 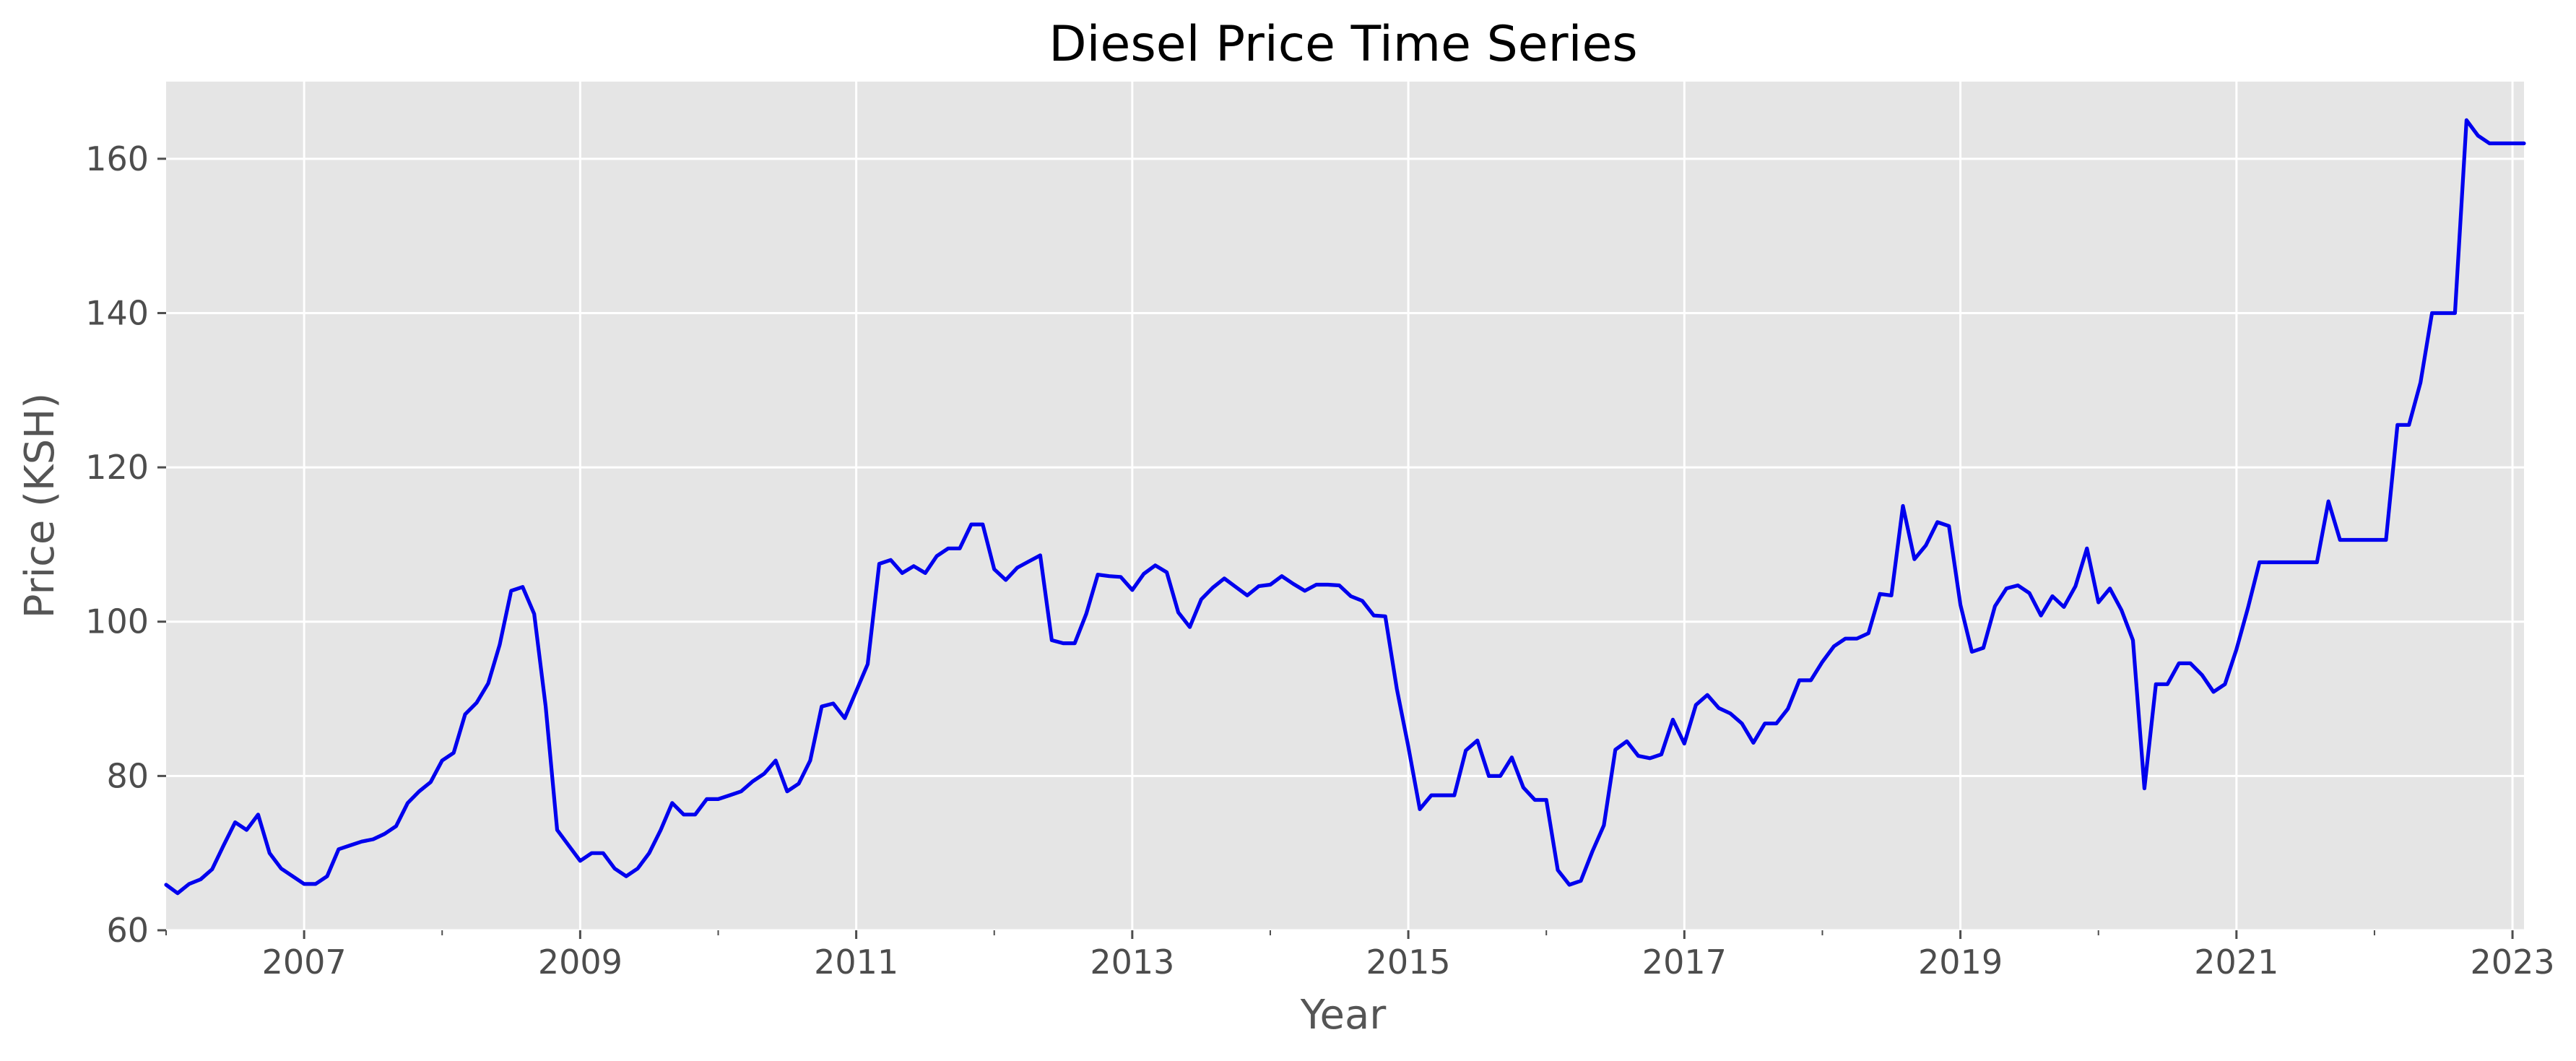 What do you see at coordinates (117, 158) in the screenshot?
I see `y-tick-label: 160` at bounding box center [117, 158].